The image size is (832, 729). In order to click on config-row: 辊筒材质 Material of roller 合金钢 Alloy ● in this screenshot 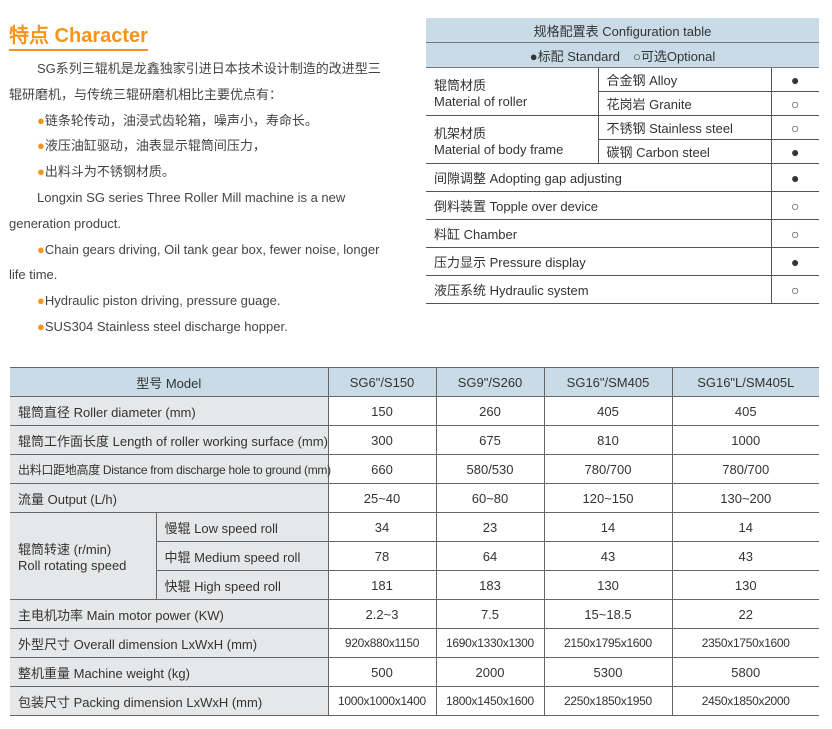, I will do `click(623, 91)`.